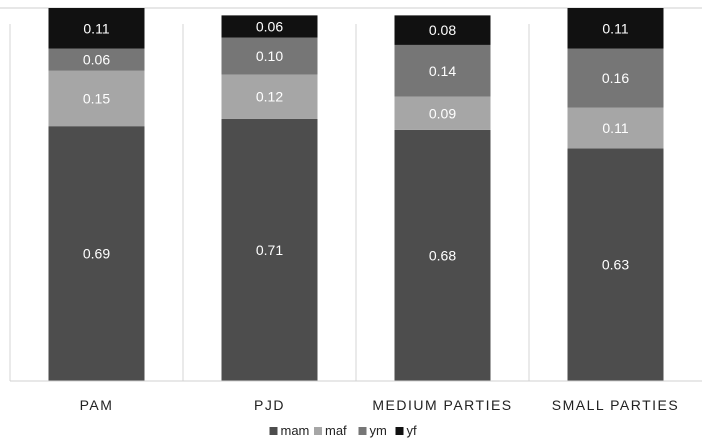 The image size is (702, 446). Describe the element at coordinates (442, 405) in the screenshot. I see `x-tick-label: MEDIUM PARTIES` at that location.